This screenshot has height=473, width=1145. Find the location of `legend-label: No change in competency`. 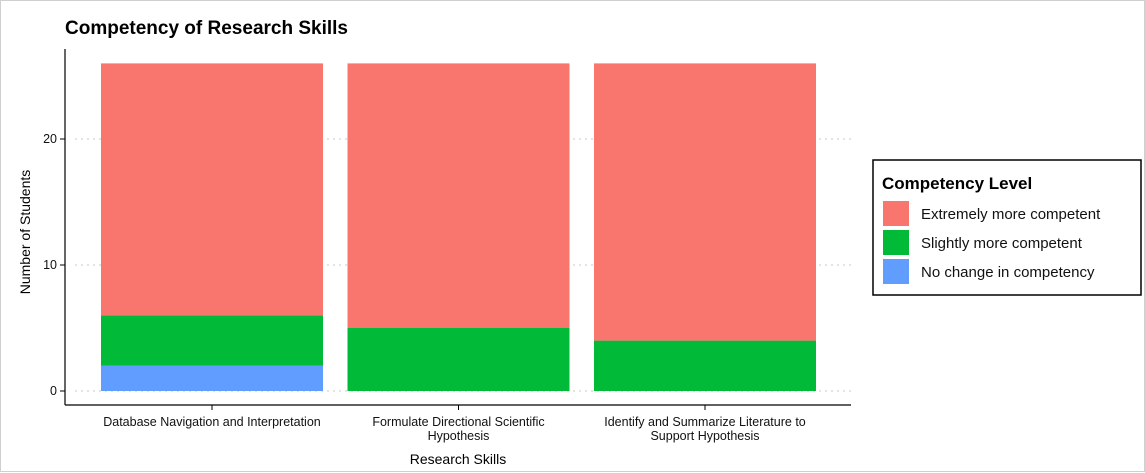

legend-label: No change in competency is located at coordinates (1008, 272).